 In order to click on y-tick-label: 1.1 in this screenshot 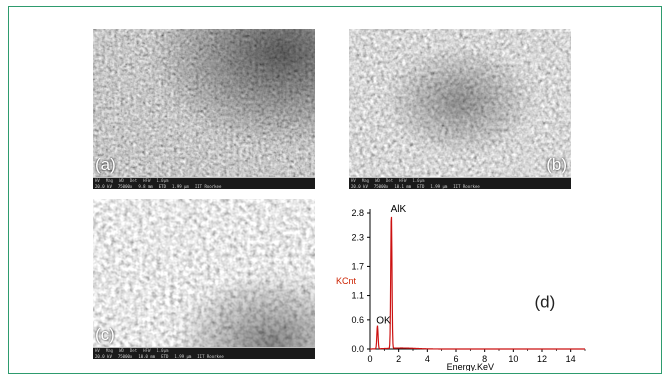, I will do `click(357, 296)`.